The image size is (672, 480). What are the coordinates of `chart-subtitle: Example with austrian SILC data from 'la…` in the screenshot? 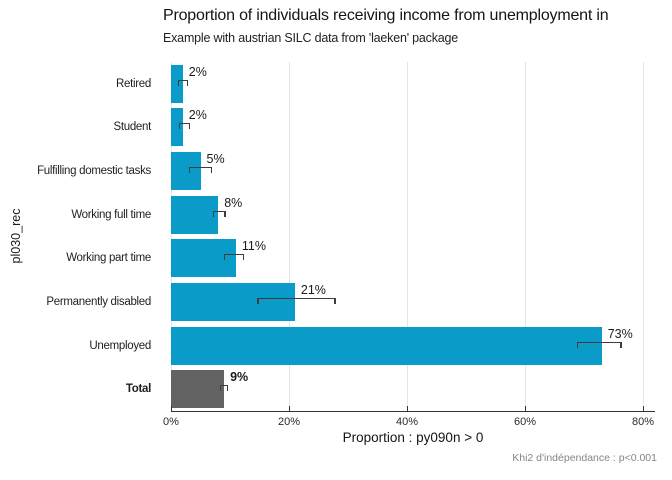 It's located at (311, 38).